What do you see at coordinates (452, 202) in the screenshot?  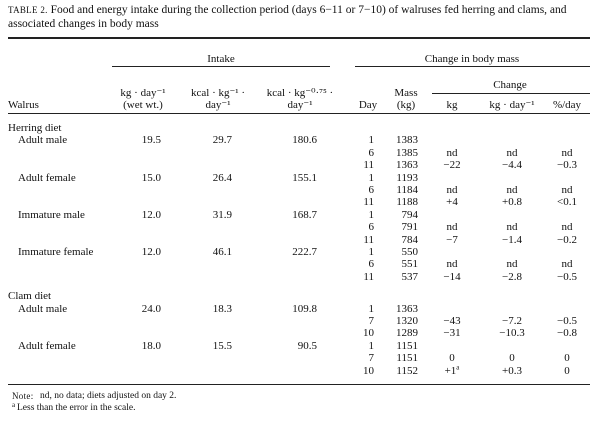 I see `kg-change: +4` at bounding box center [452, 202].